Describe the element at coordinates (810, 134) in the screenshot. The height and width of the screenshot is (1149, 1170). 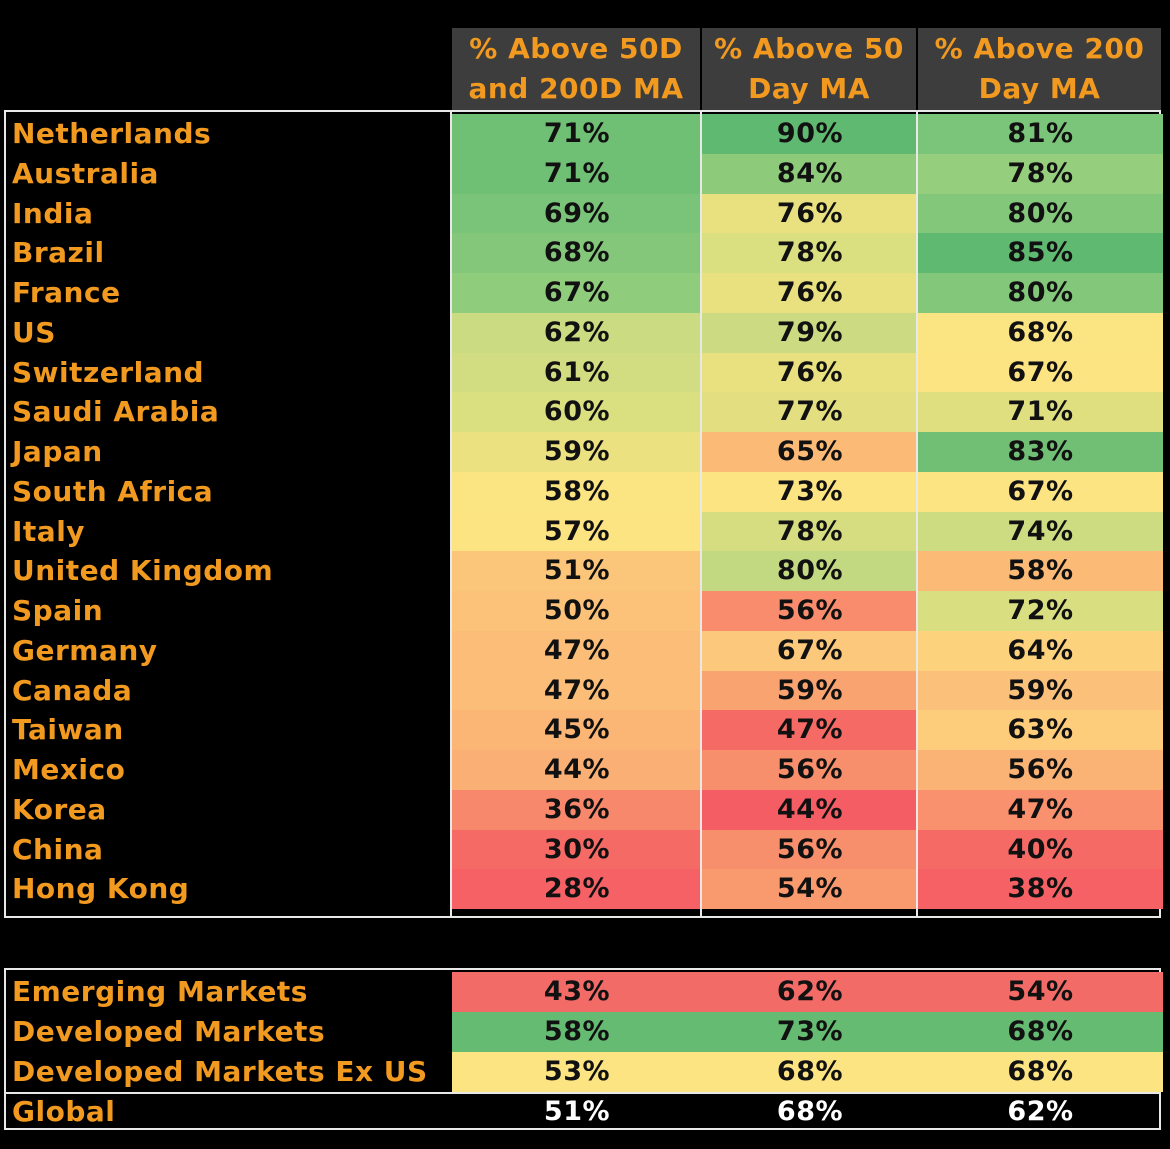
I see `value-cell: 90%` at that location.